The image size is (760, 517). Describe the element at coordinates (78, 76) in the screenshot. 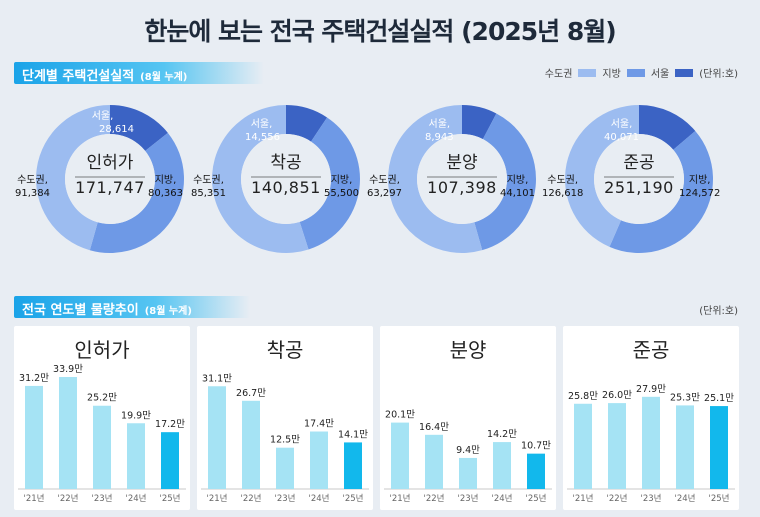

I see `section-tag-stage-label: 단계별 주택건설실적` at that location.